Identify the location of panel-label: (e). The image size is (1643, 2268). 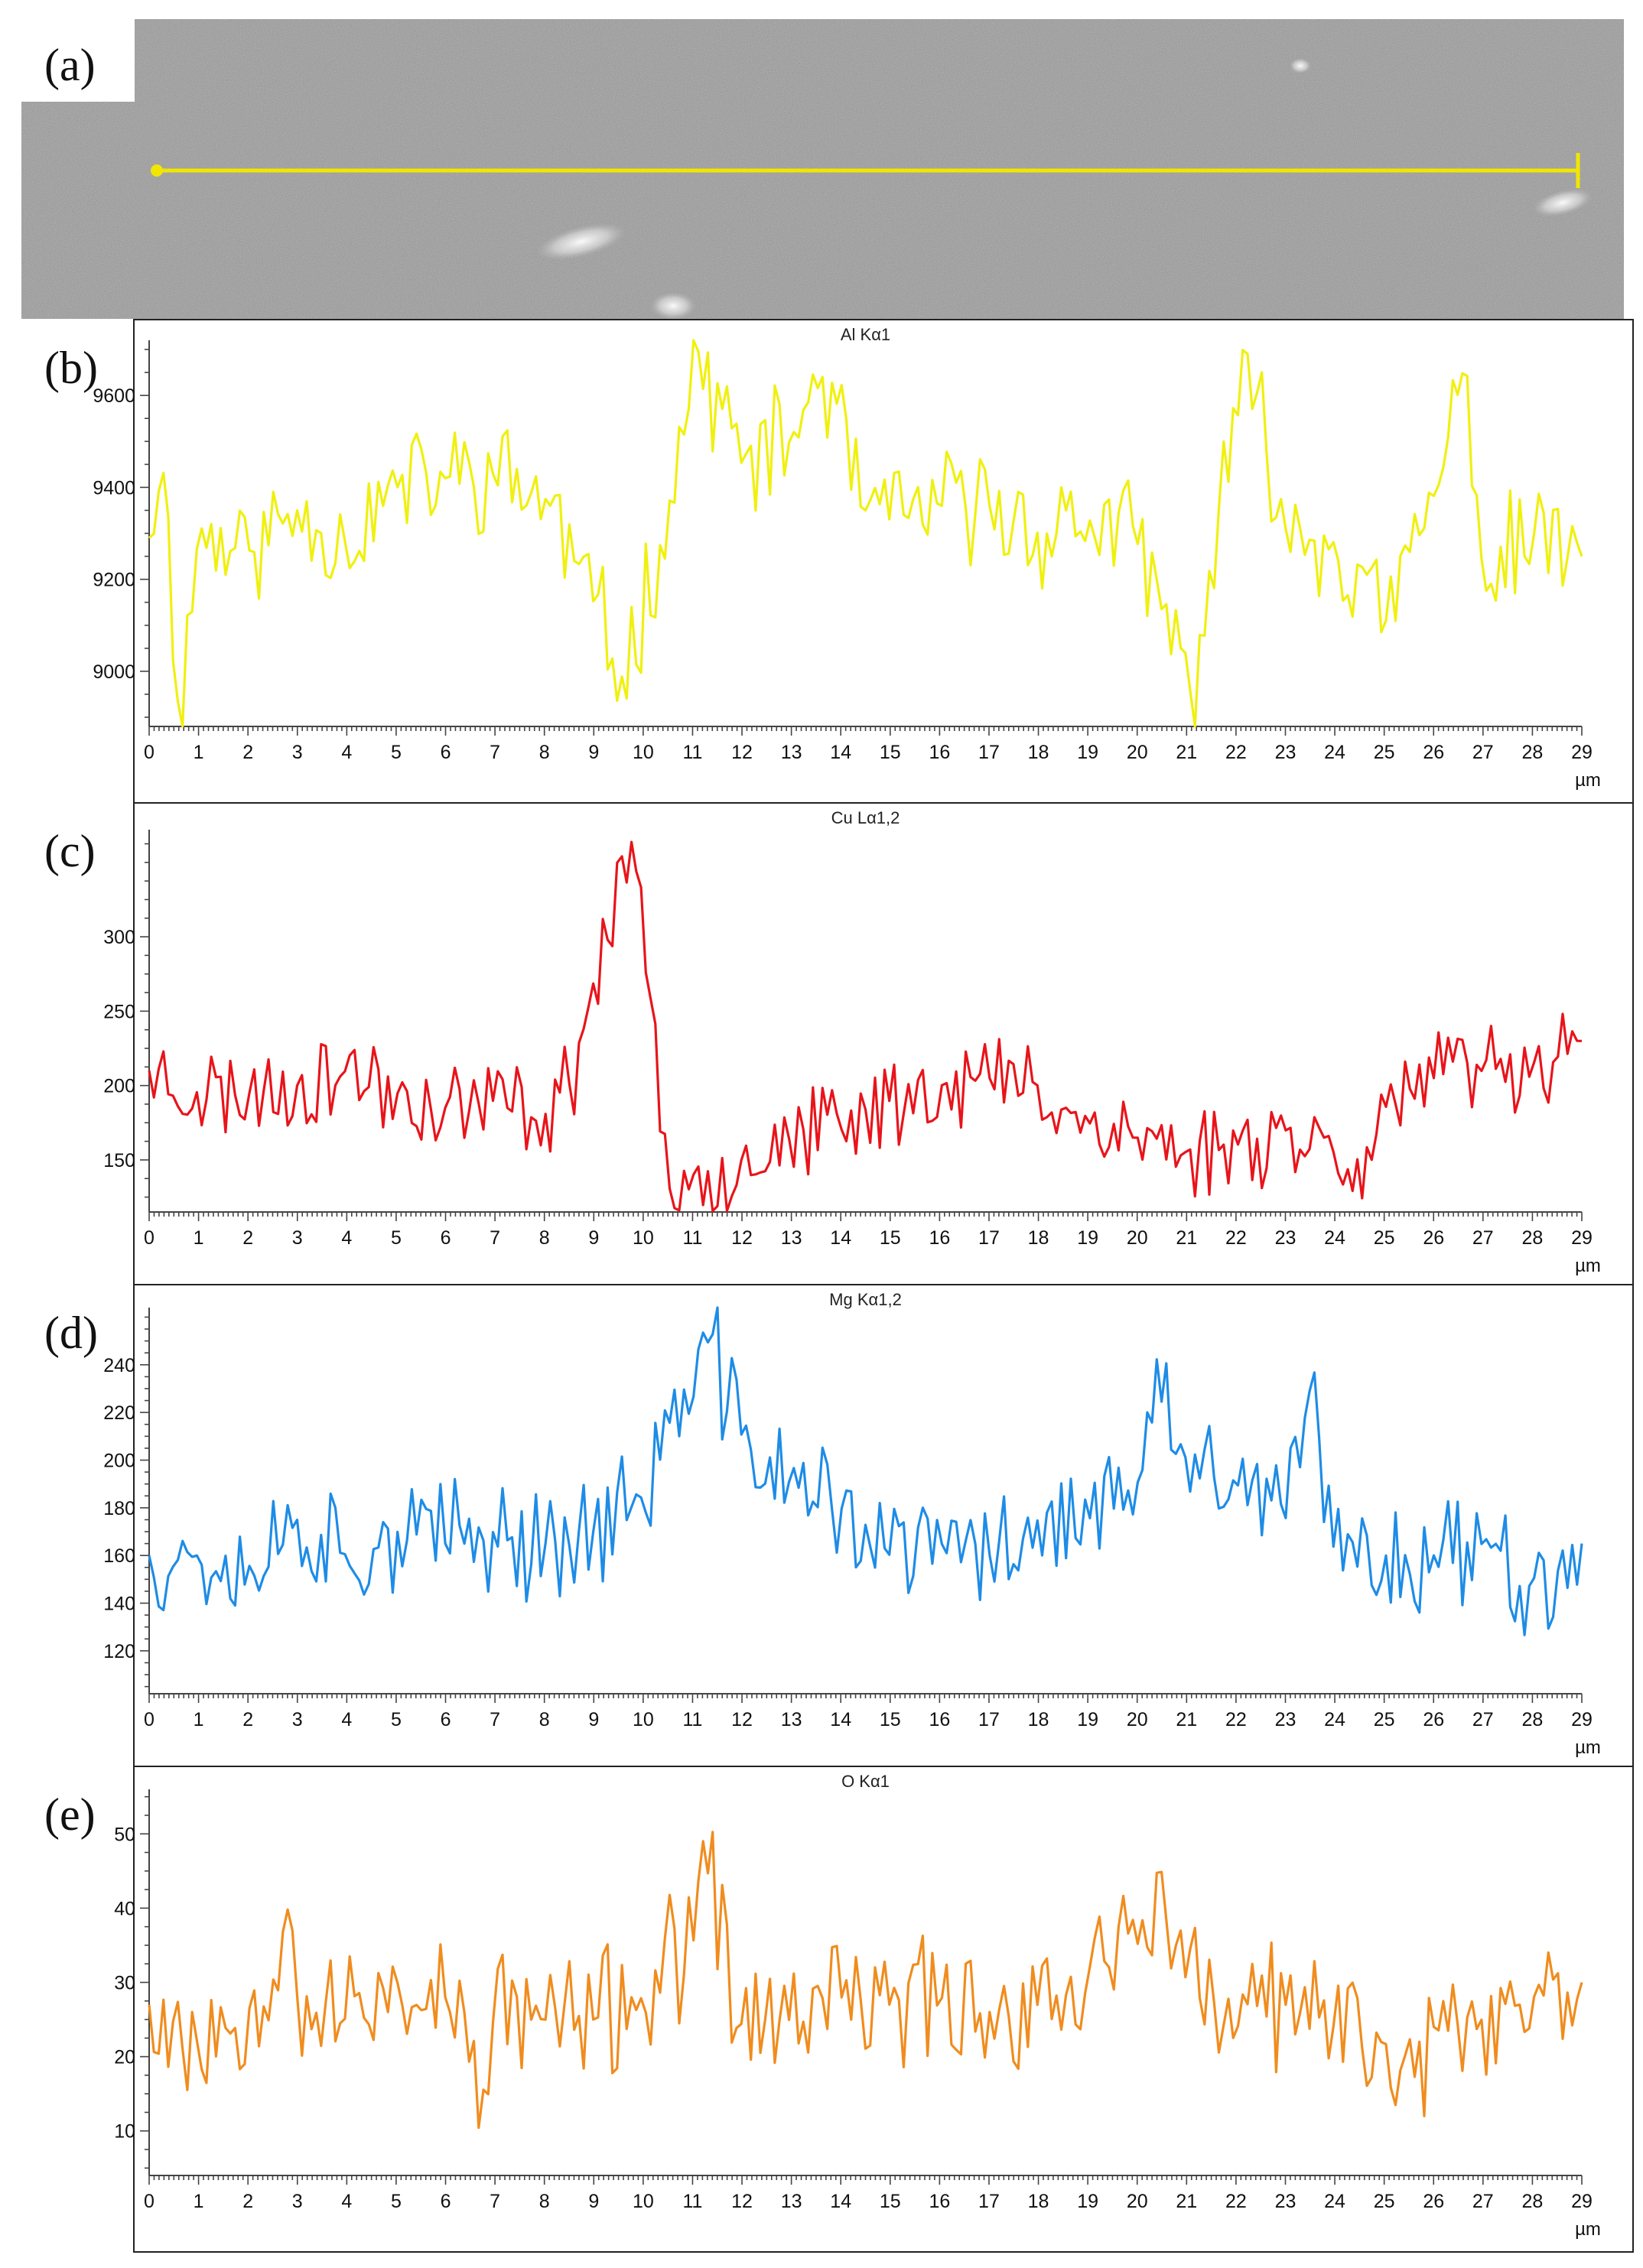
(70, 1814).